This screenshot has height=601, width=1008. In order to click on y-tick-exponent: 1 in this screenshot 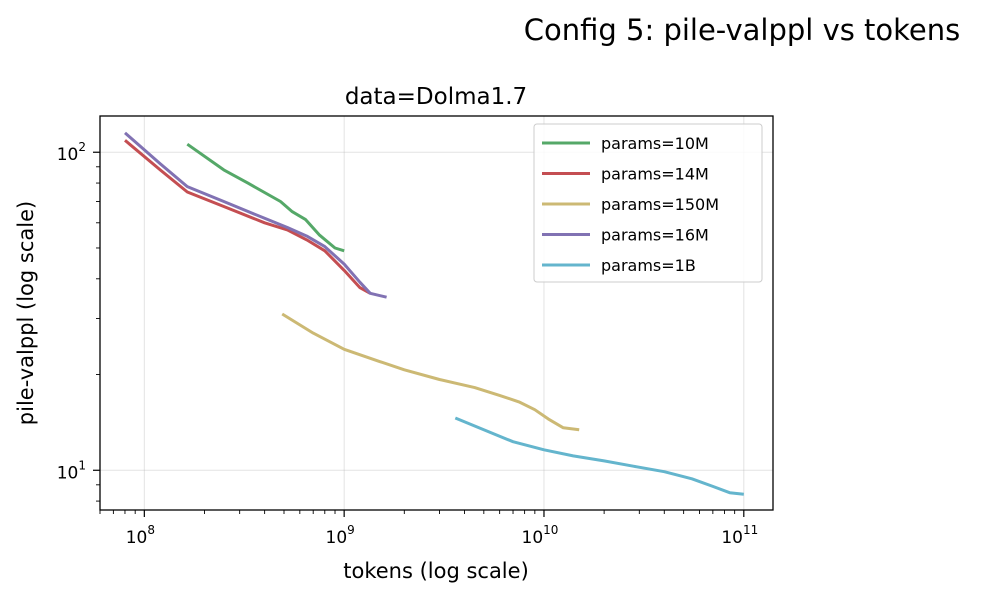, I will do `click(82, 465)`.